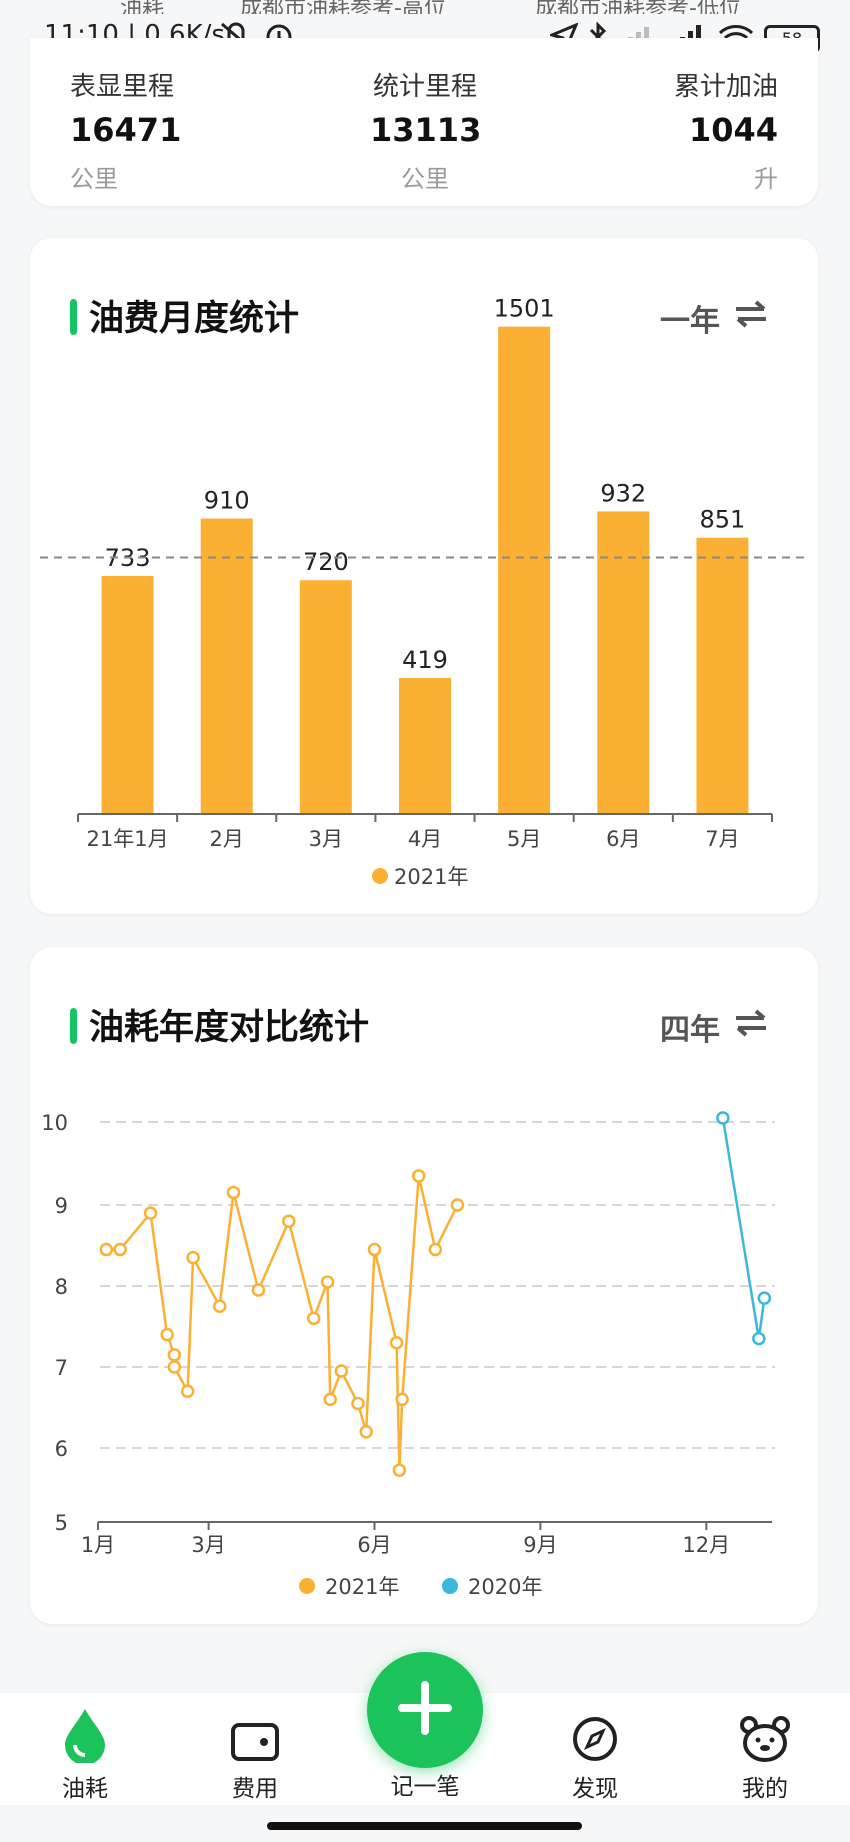 The image size is (850, 1842). Describe the element at coordinates (227, 839) in the screenshot. I see `x-tick-label: 2月` at that location.